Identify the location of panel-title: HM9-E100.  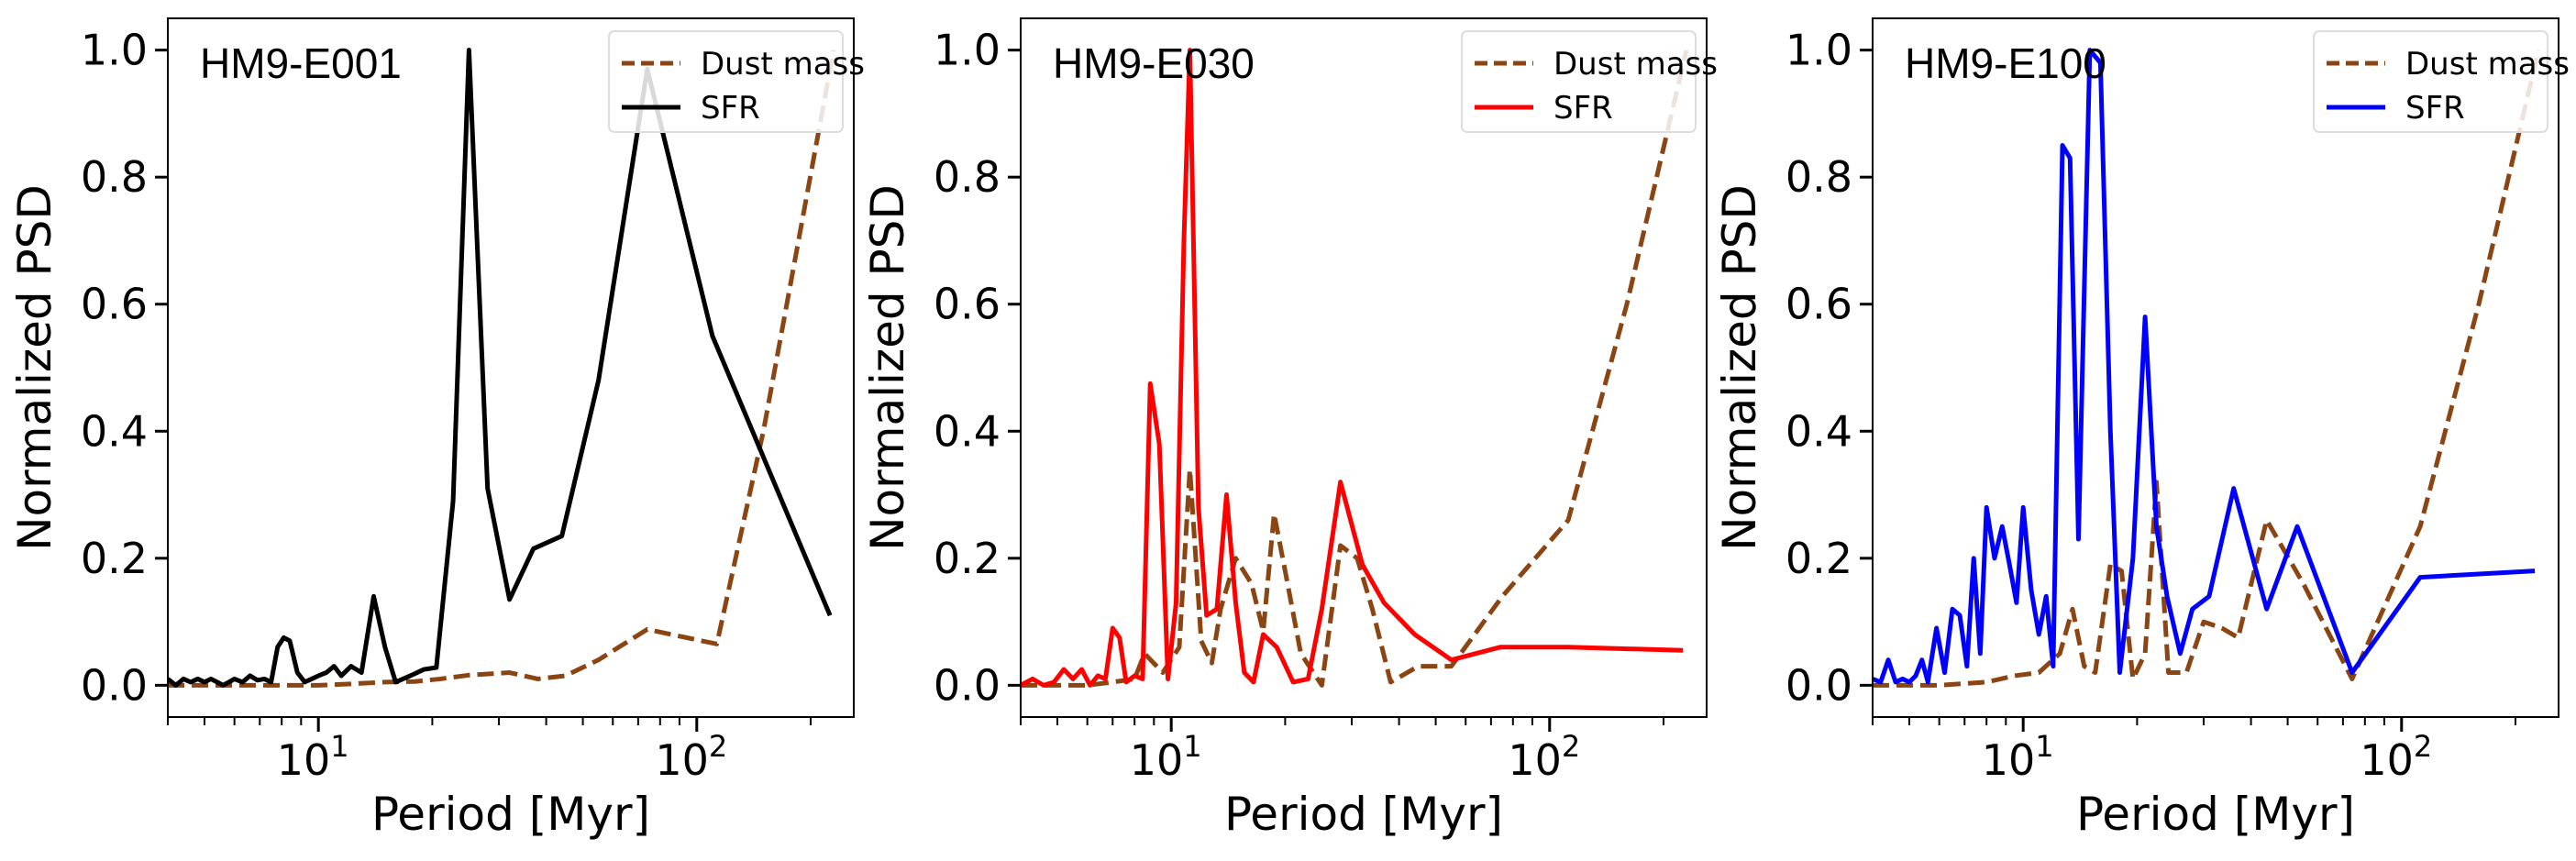
(2005, 63).